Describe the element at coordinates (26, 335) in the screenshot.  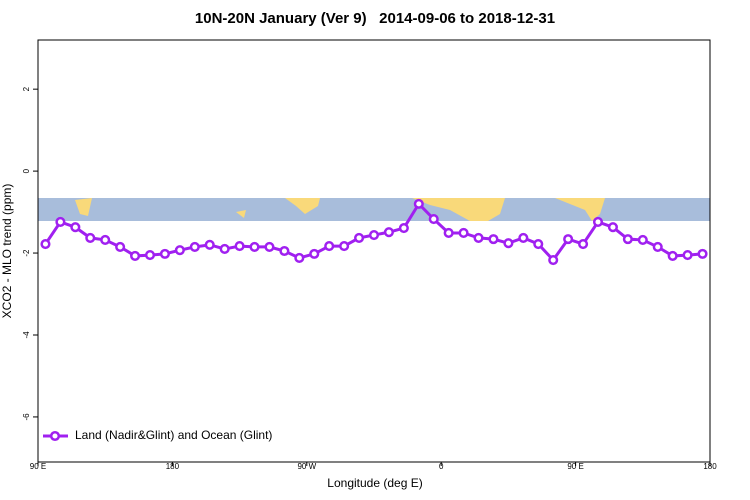
I see `y-tick-label: -4` at that location.